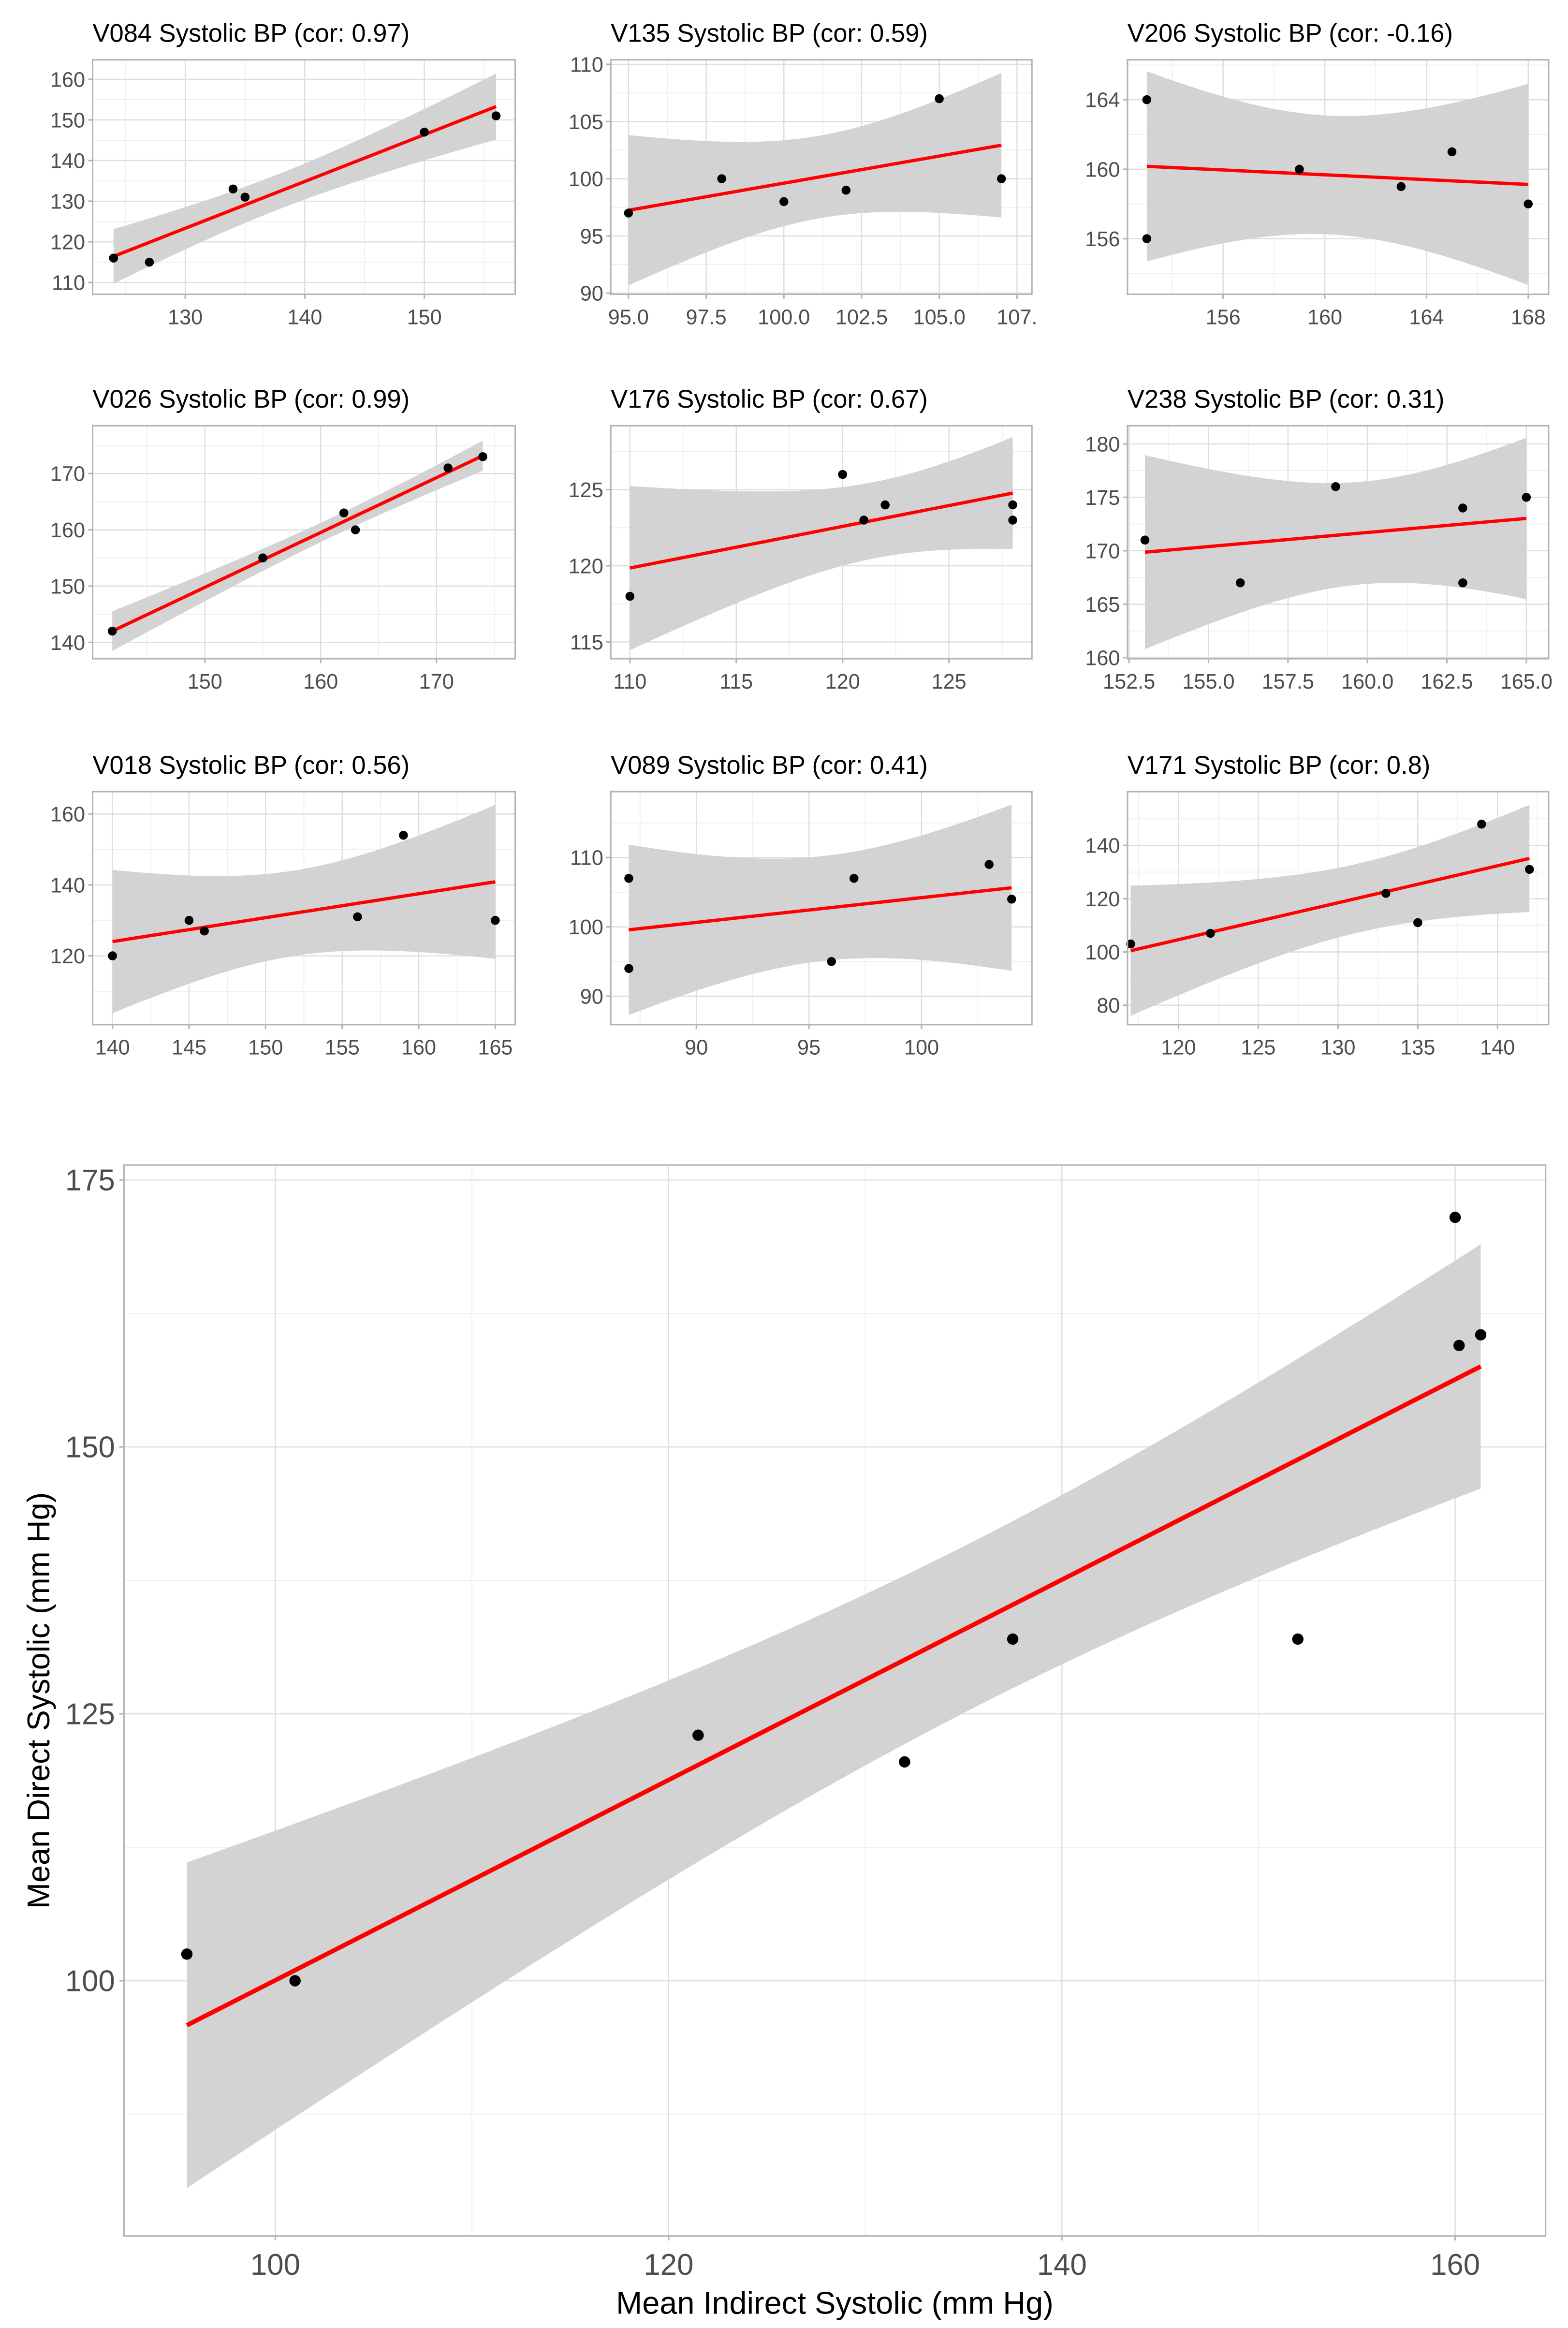 The width and height of the screenshot is (1568, 2328). Describe the element at coordinates (591, 237) in the screenshot. I see `y-tick-label: 95` at that location.